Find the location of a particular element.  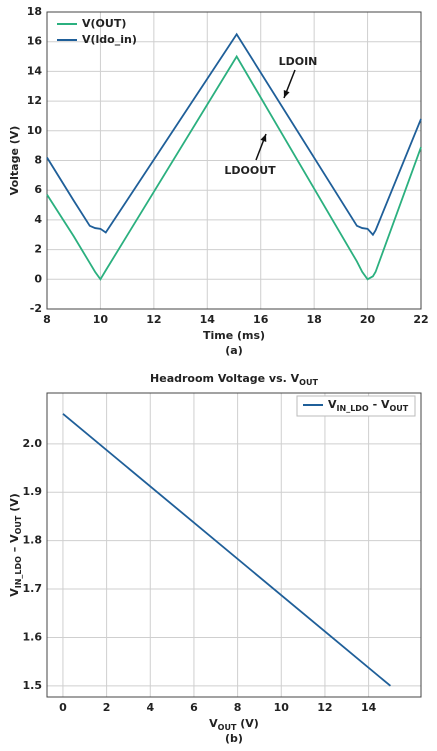

x-tick-label: 22 is located at coordinates (420, 319).